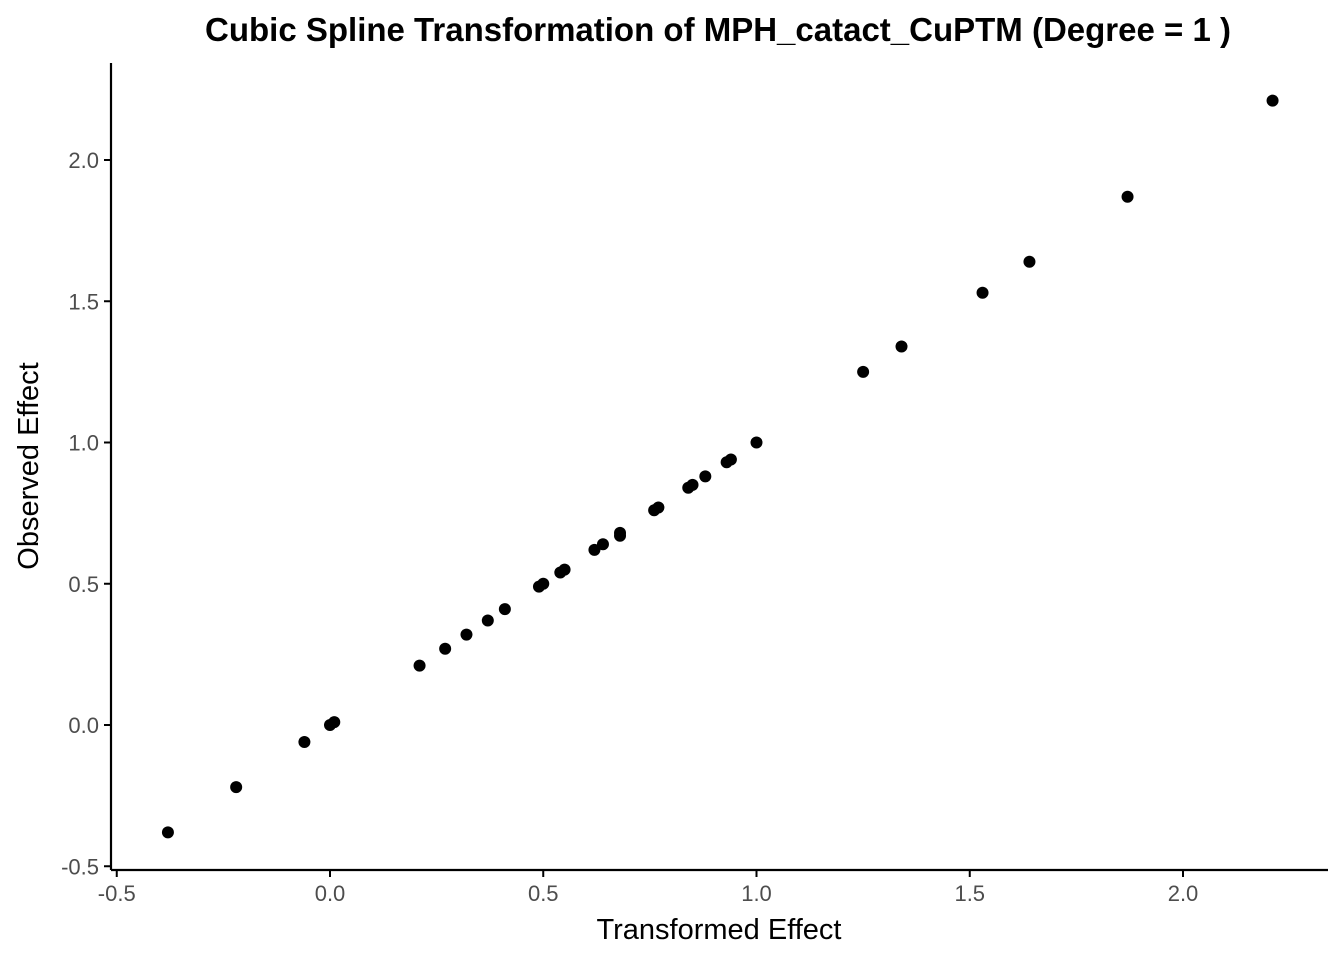 The width and height of the screenshot is (1344, 960). Describe the element at coordinates (969, 893) in the screenshot. I see `x-tick-label: 1.5` at that location.